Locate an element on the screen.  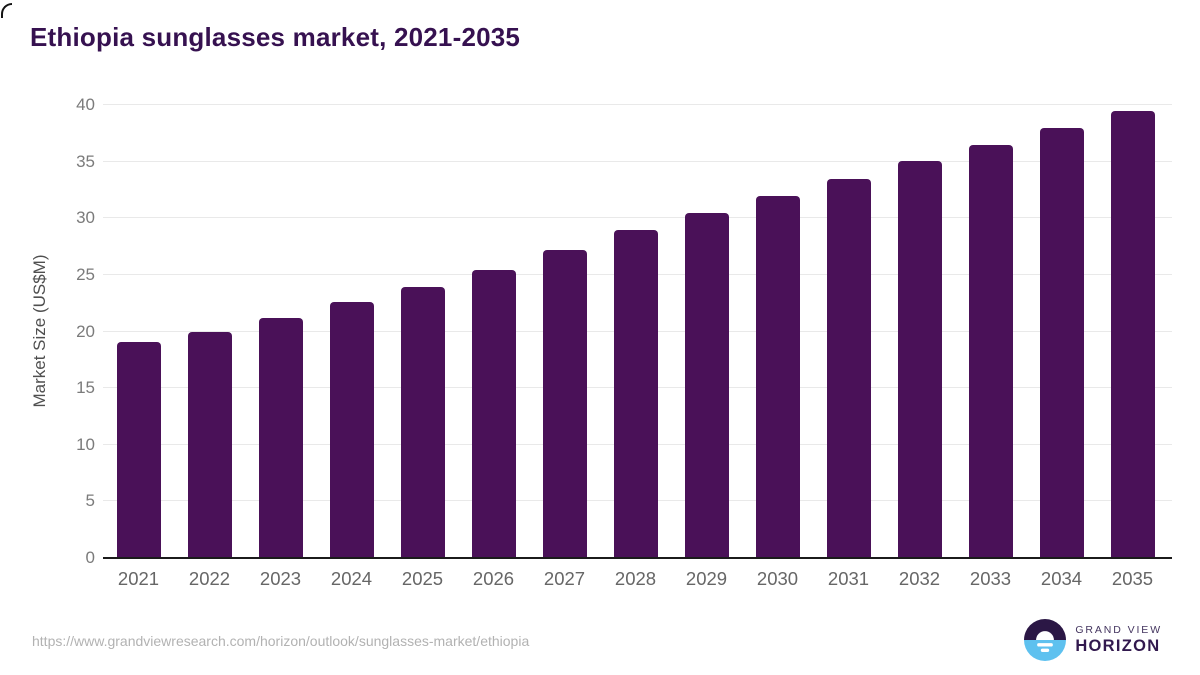
x-tick-2034: 2034 is located at coordinates (1061, 578).